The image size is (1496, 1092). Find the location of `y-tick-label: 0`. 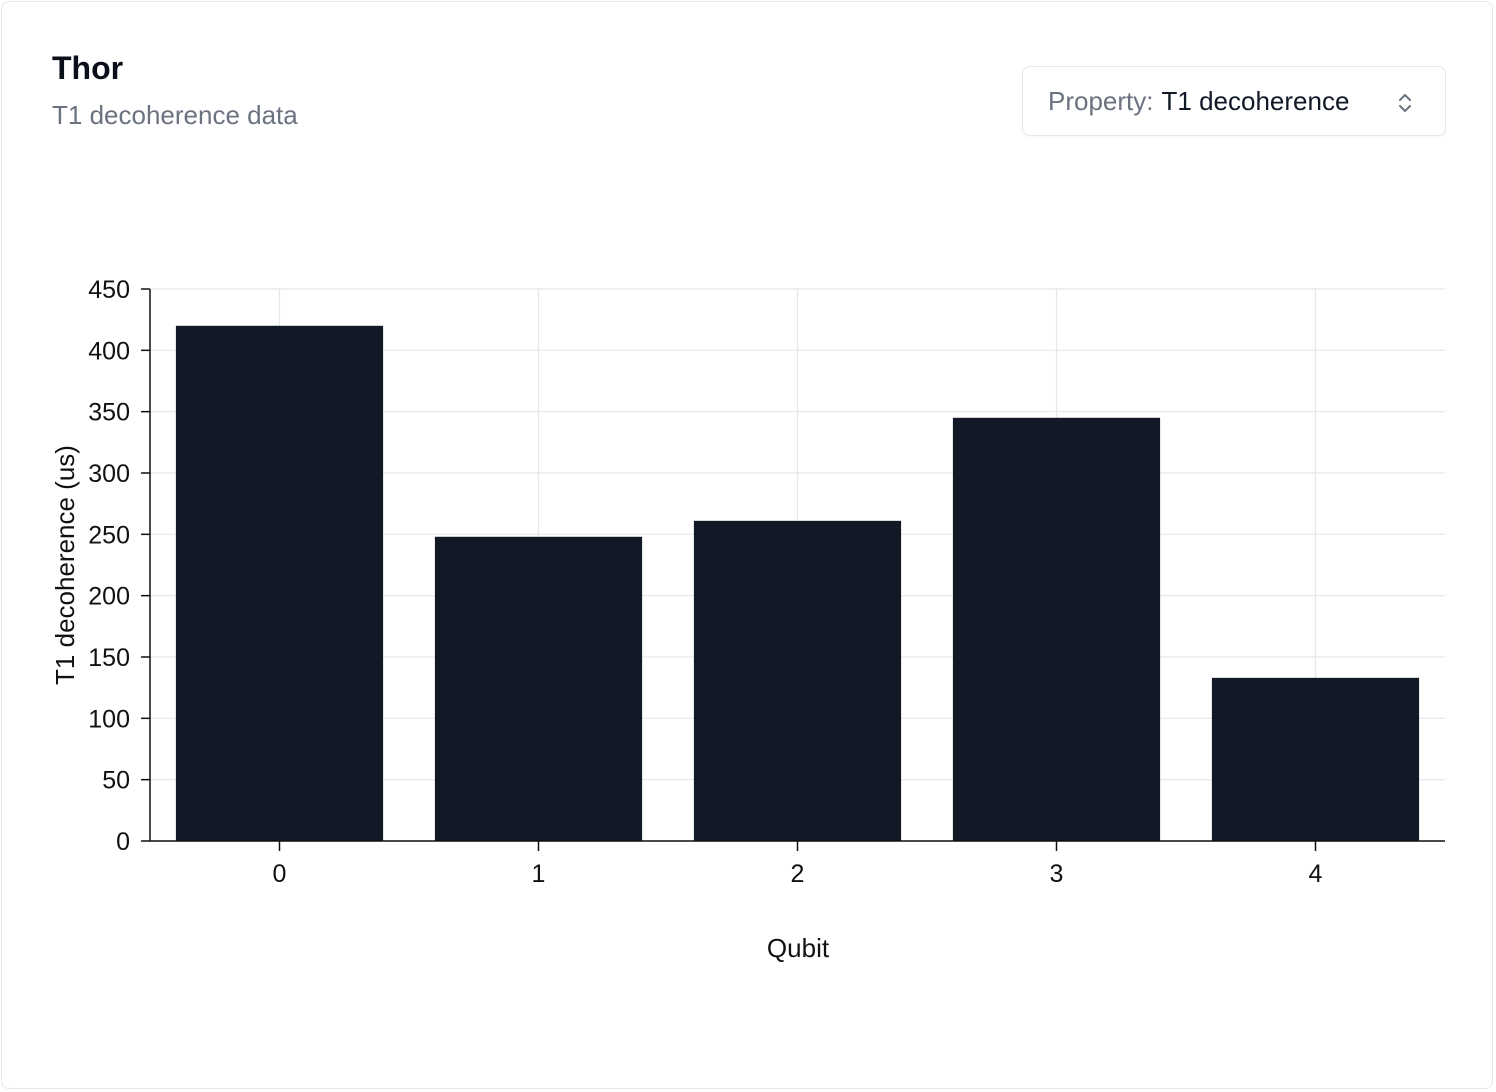

y-tick-label: 0 is located at coordinates (123, 842).